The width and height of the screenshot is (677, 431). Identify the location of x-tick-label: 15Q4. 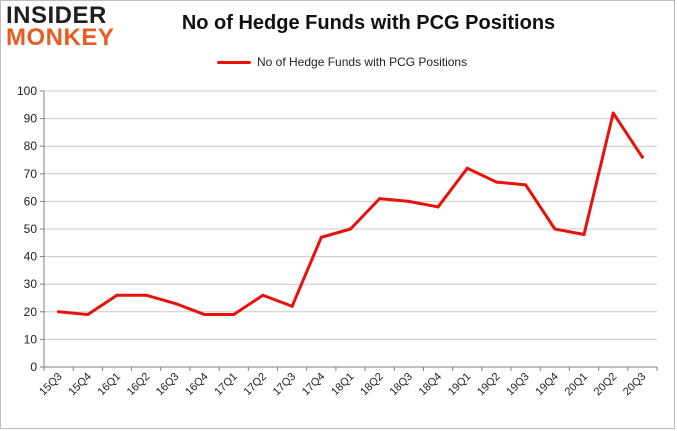
(80, 385).